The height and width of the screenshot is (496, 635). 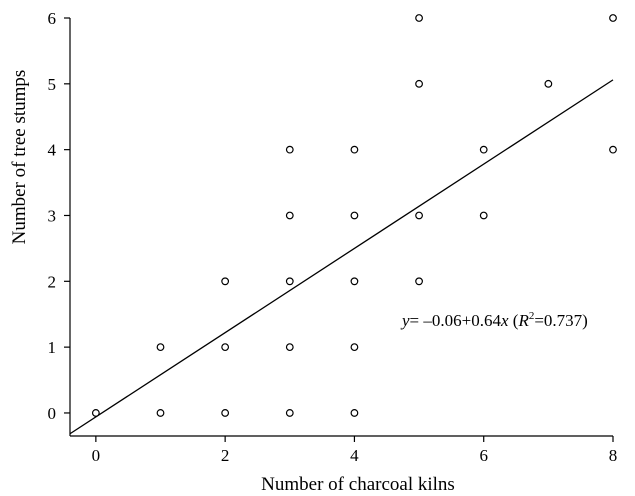 What do you see at coordinates (96, 455) in the screenshot?
I see `x-tick-label: 0` at bounding box center [96, 455].